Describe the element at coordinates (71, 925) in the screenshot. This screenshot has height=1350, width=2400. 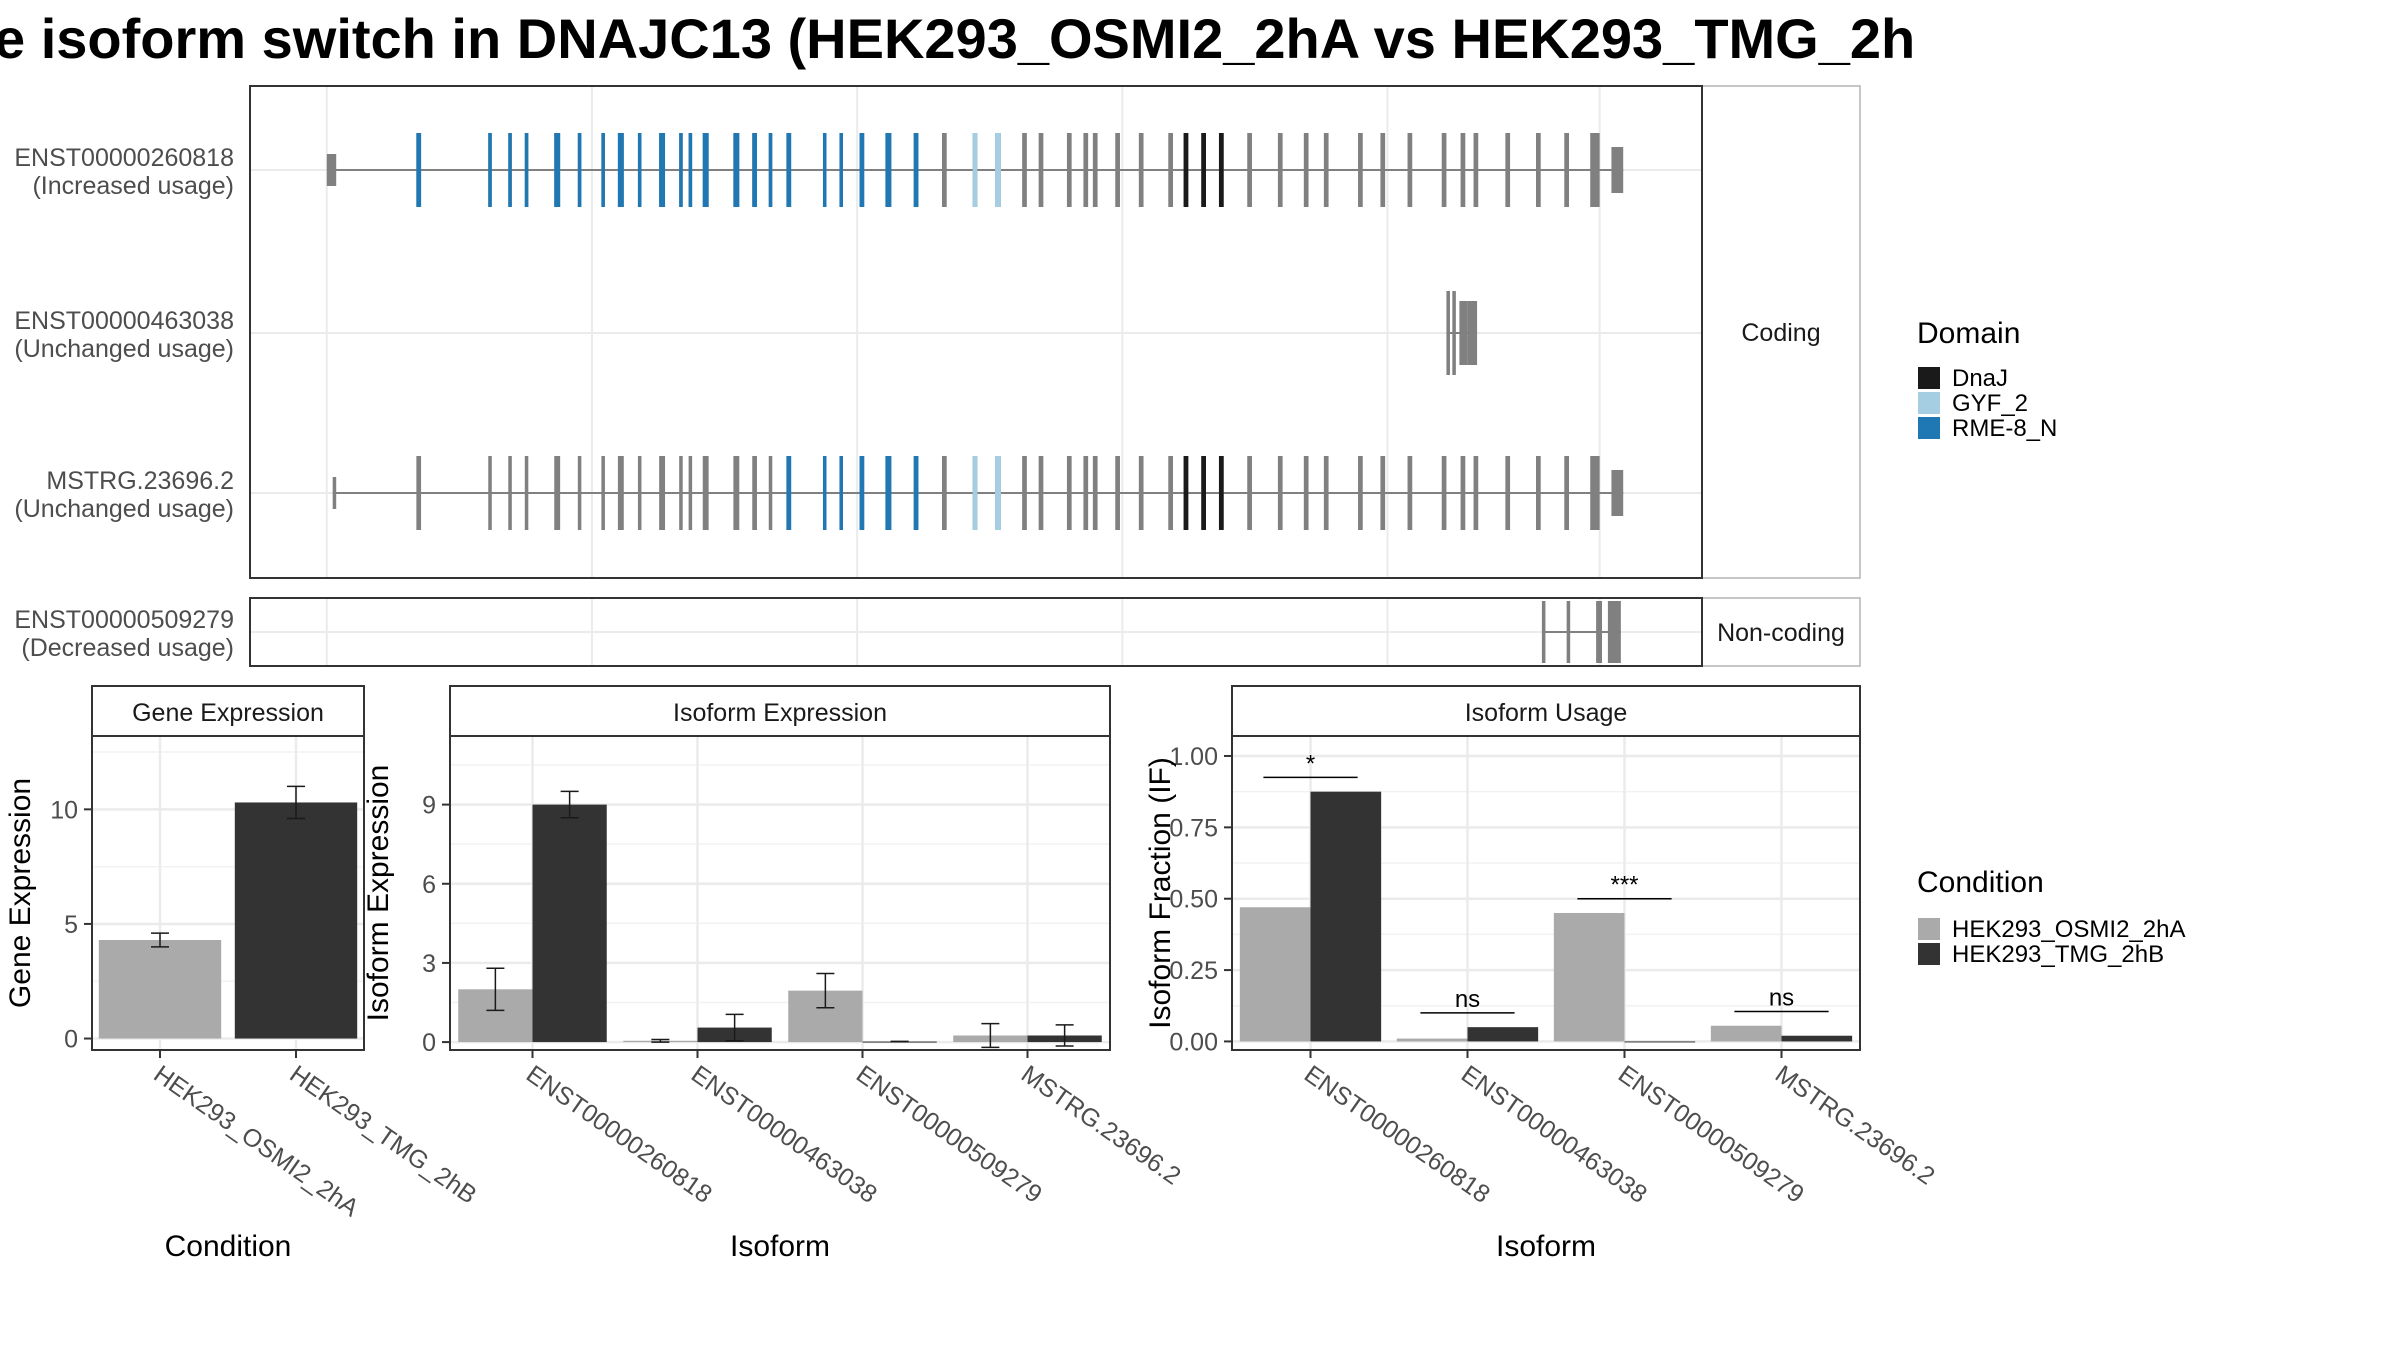
I see `y-tick-label: 5` at that location.